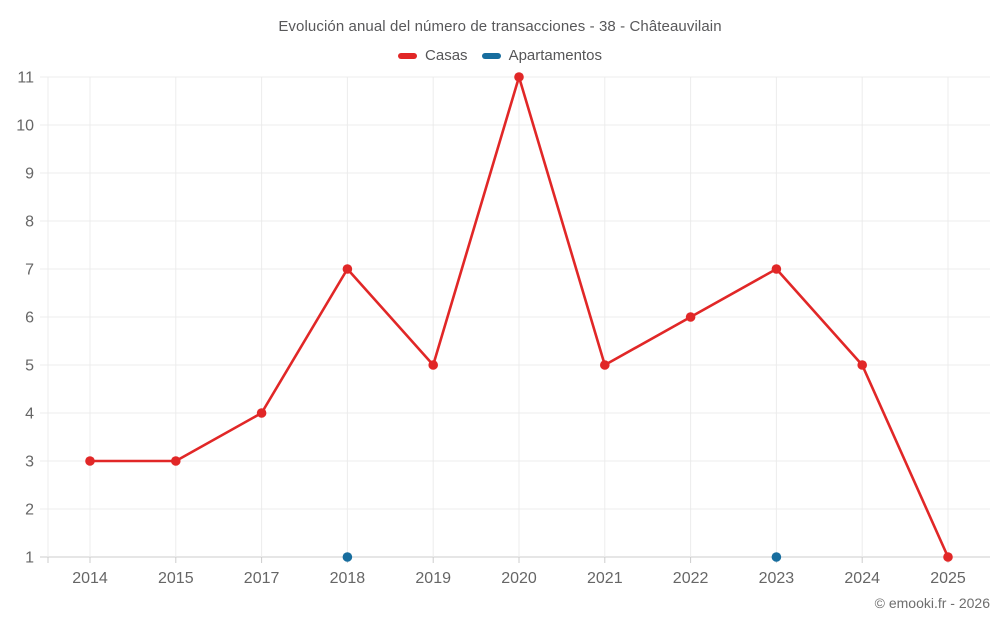 The height and width of the screenshot is (625, 1000). Describe the element at coordinates (408, 55) in the screenshot. I see `casas-series-swatch-icon` at that location.